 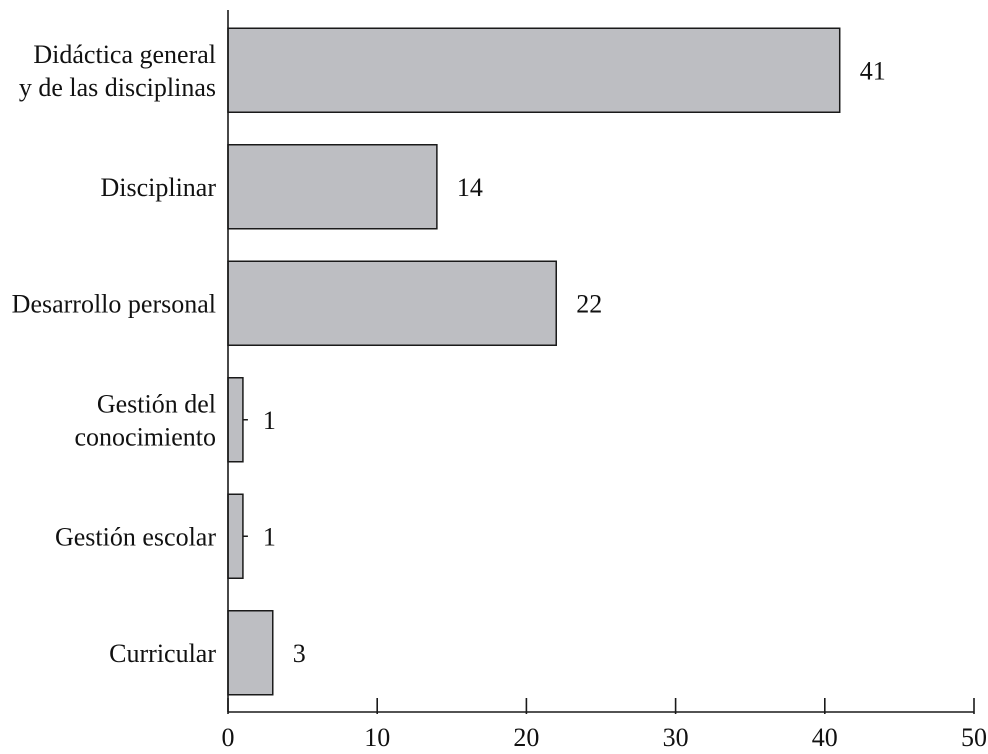 I want to click on category-label-3: Gestión del conocimiento, so click(x=145, y=420).